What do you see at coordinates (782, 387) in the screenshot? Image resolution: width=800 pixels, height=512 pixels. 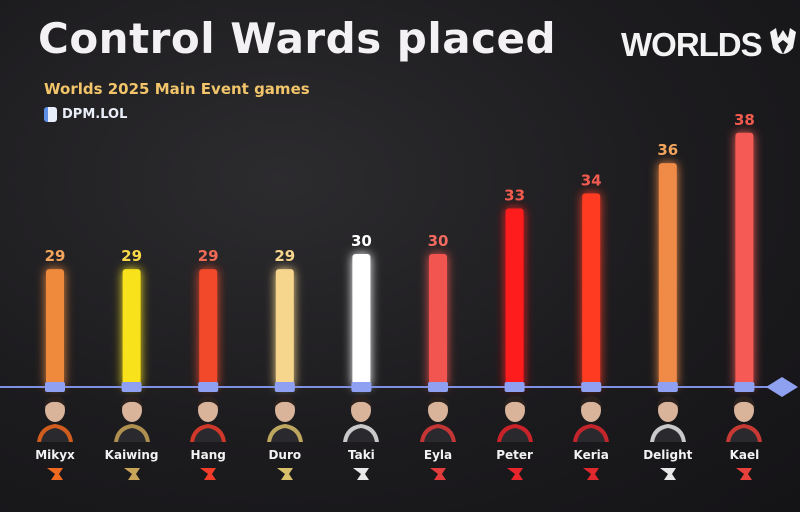 I see `baseline-arrow-icon` at bounding box center [782, 387].